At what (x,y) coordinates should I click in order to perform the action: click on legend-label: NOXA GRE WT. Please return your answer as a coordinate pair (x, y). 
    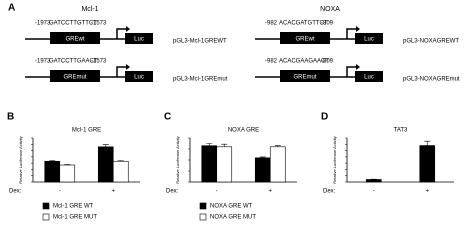
    Looking at the image, I should click on (231, 207).